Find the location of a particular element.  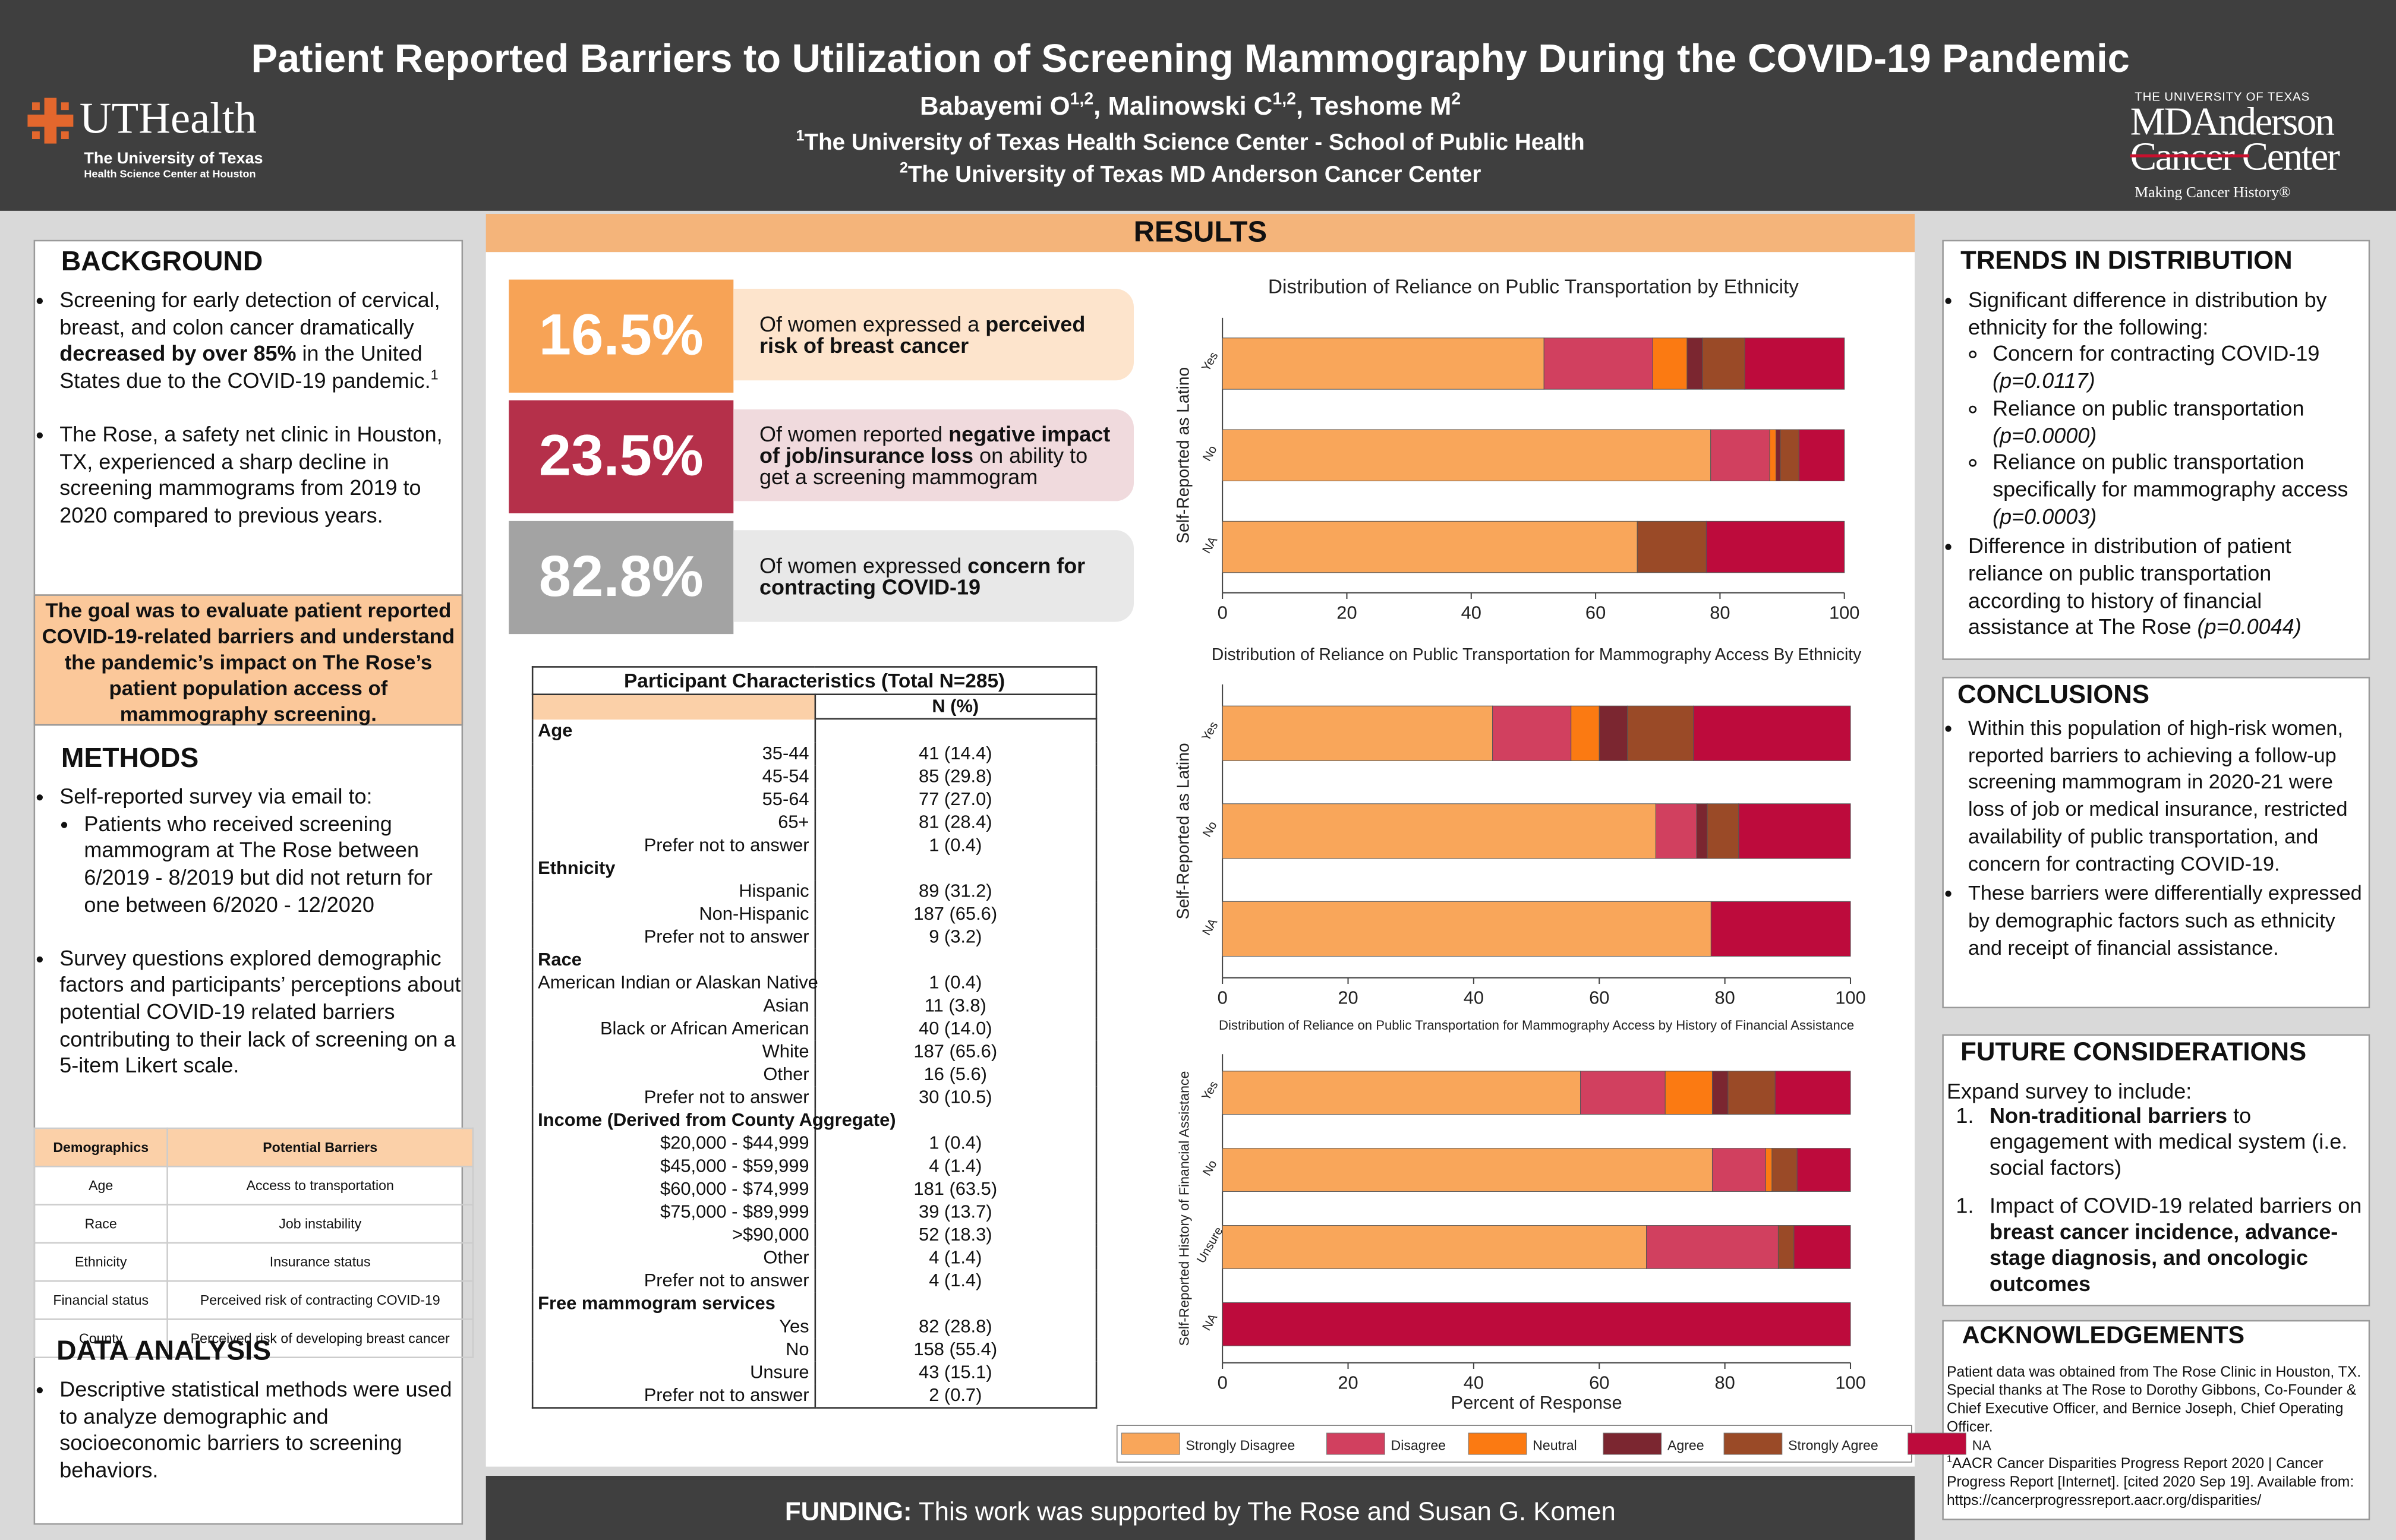

table-row: Prefer not to answer 2 (0.7) is located at coordinates (814, 1396).